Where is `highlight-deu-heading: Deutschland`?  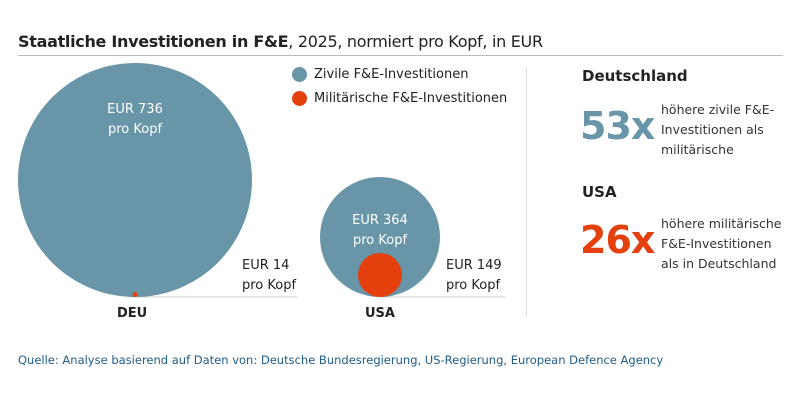
highlight-deu-heading: Deutschland is located at coordinates (635, 76).